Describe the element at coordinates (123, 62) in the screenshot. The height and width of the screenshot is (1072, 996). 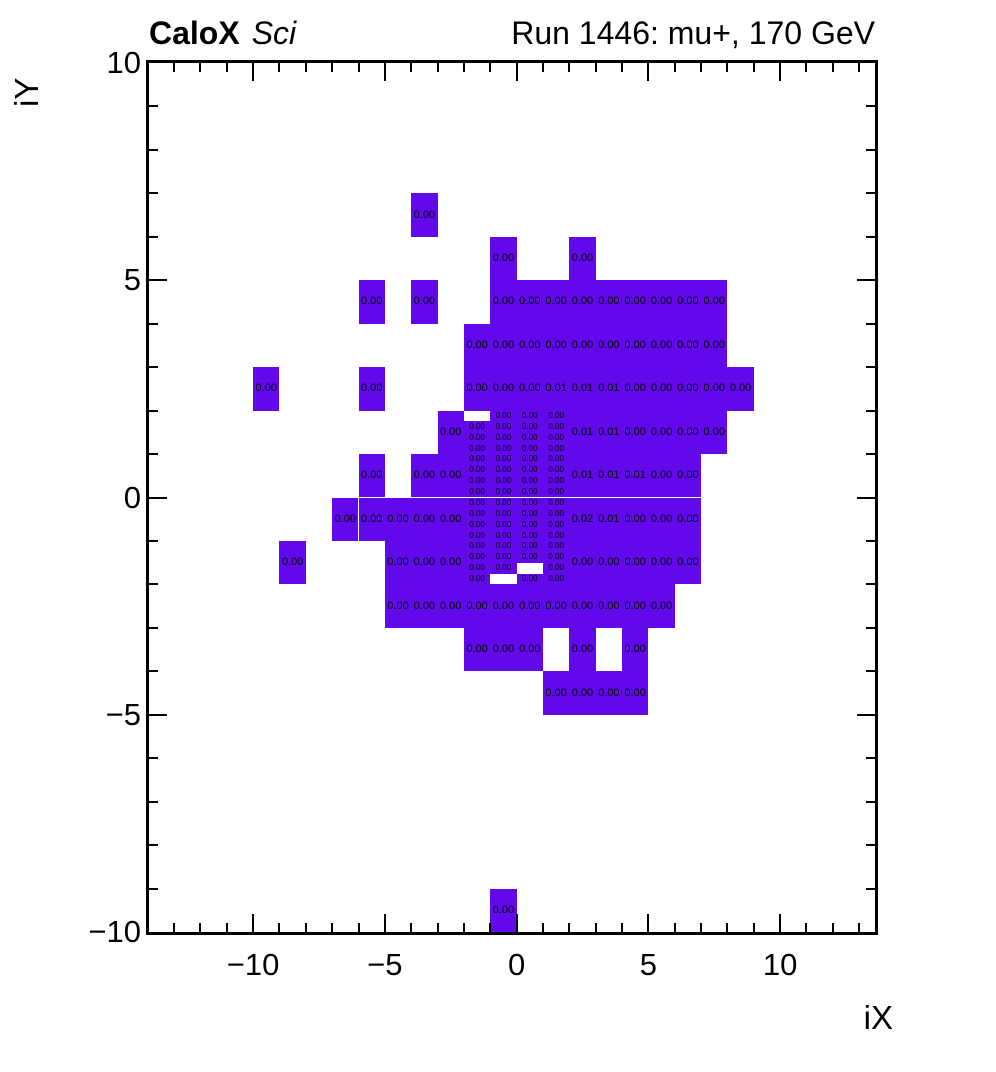
I see `y-axis-tick-label: 10` at that location.